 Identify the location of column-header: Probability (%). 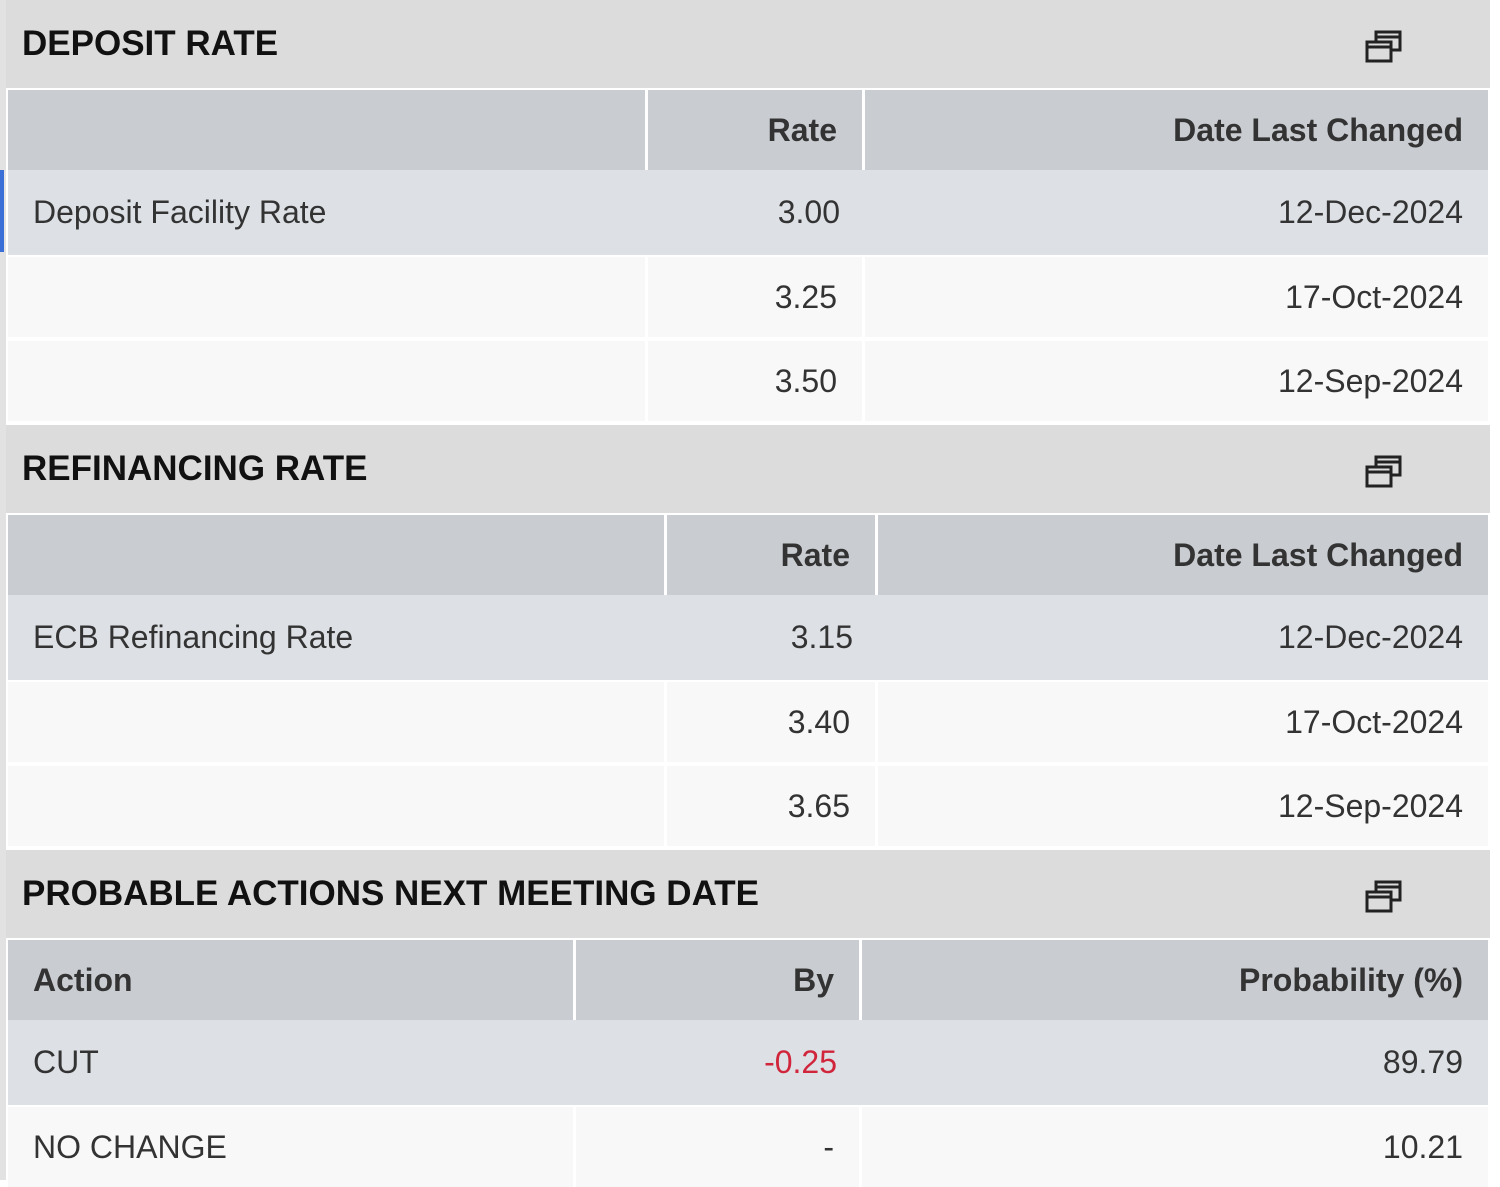
(1175, 980).